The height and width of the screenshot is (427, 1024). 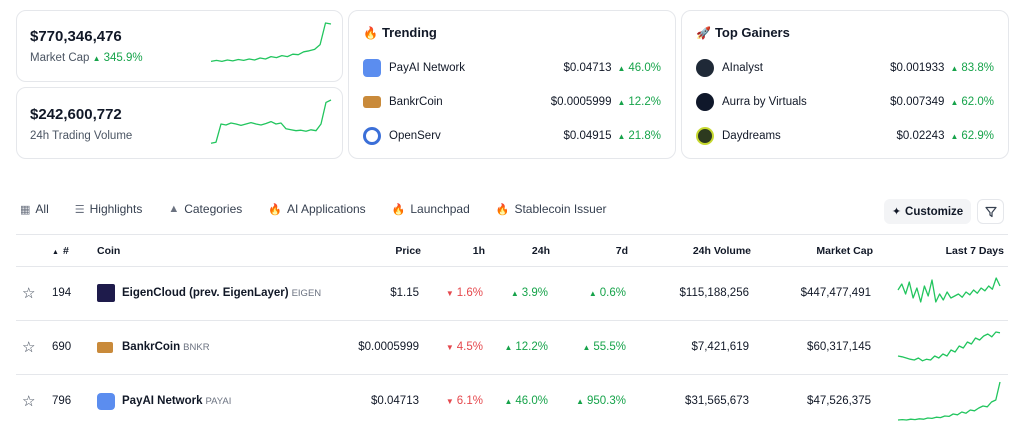 What do you see at coordinates (705, 136) in the screenshot?
I see `daydreams-logo-icon` at bounding box center [705, 136].